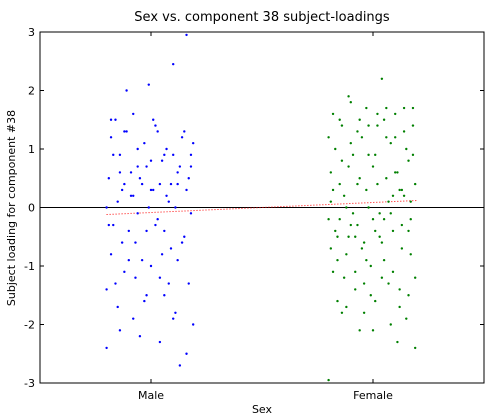 The width and height of the screenshot is (493, 418). I want to click on y-tick-label: 2, so click(31, 91).